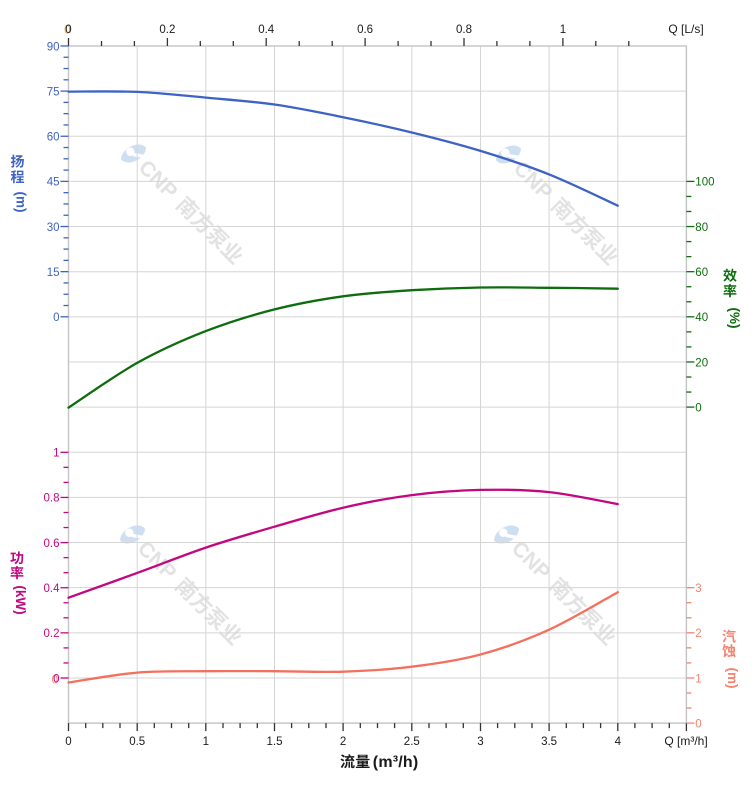 The width and height of the screenshot is (752, 797). I want to click on svg-text: (kW), so click(20, 599).